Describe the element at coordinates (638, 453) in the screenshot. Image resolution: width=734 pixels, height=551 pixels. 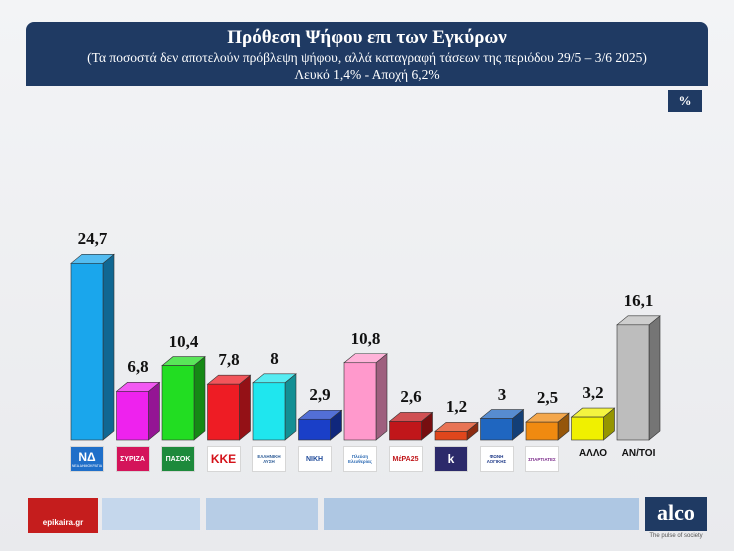
I see `category-label-12: ΑΝ/ΤΟΙ` at that location.